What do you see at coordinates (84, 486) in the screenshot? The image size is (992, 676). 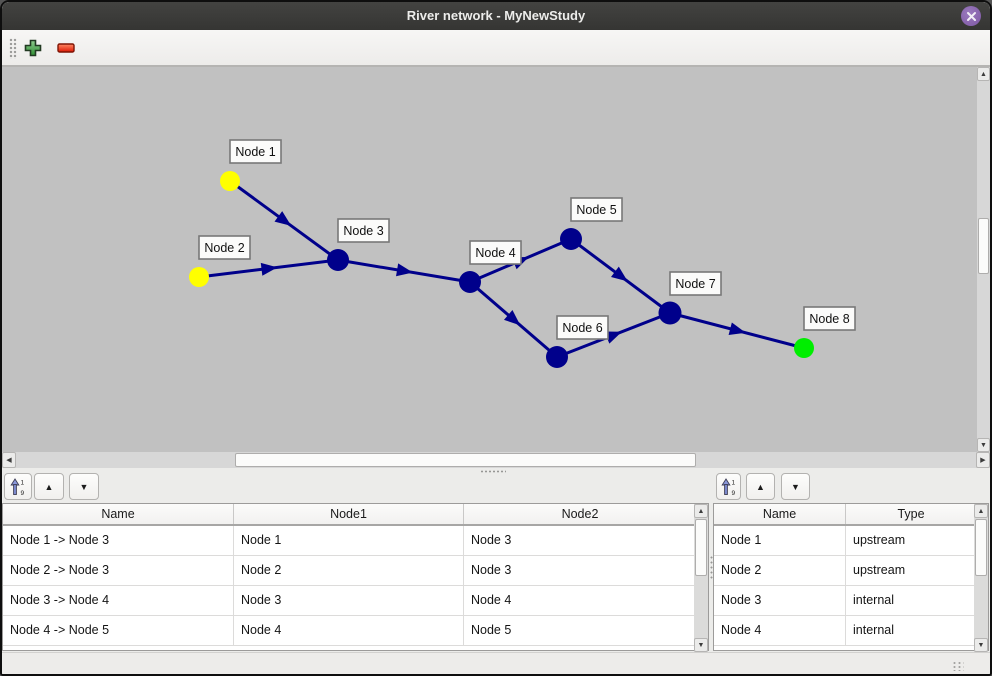 I see `links-move-down-button: ▼` at bounding box center [84, 486].